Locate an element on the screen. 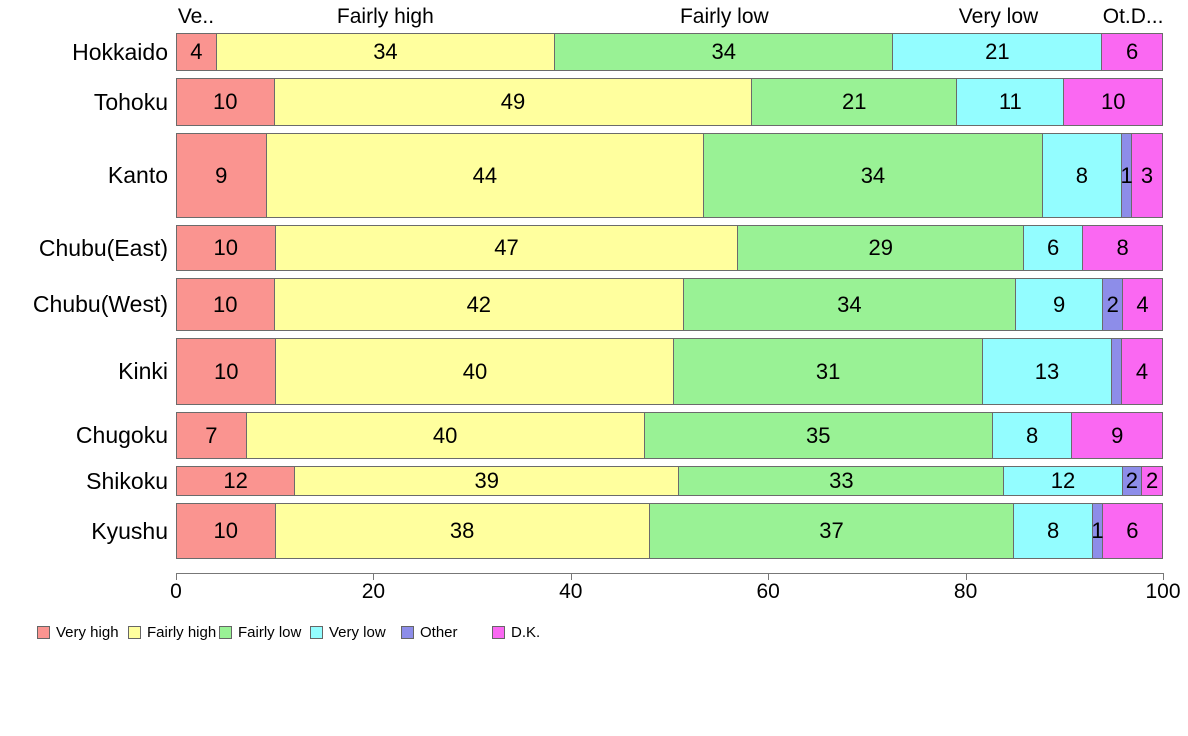 The image size is (1188, 736). bar: 10 40 31 13 4 is located at coordinates (669, 371).